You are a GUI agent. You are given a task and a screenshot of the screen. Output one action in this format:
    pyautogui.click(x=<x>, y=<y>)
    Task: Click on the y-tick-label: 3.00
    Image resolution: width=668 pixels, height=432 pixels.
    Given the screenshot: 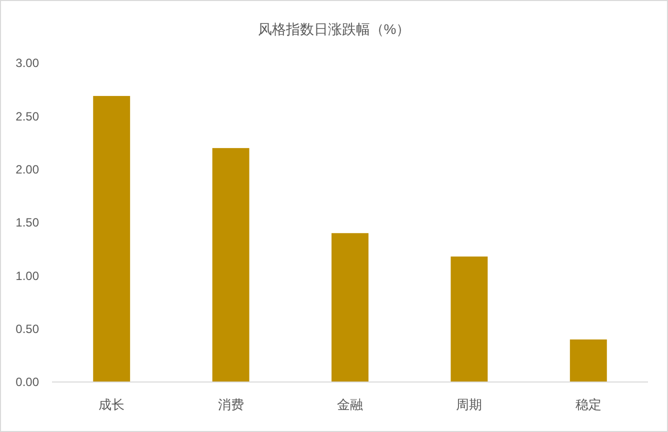 What is the action you would take?
    pyautogui.click(x=28, y=63)
    